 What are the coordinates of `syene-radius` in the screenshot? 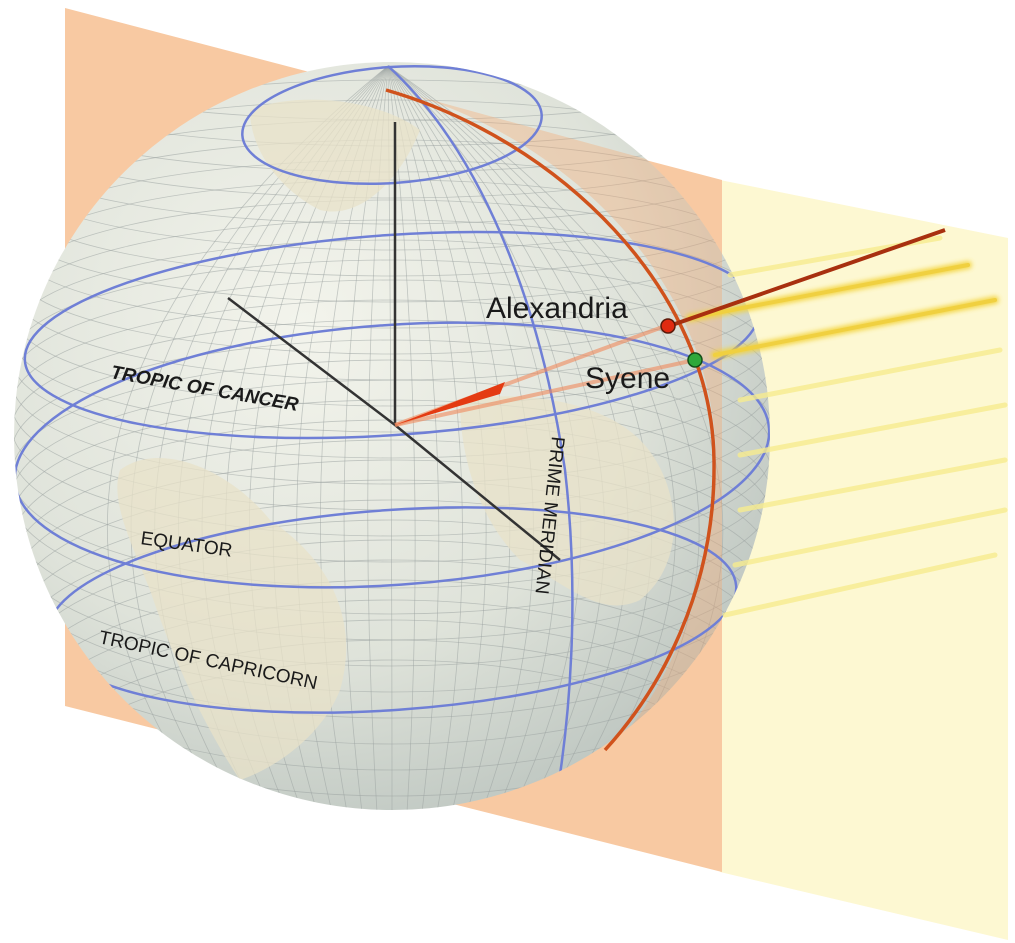 It's located at (545, 392).